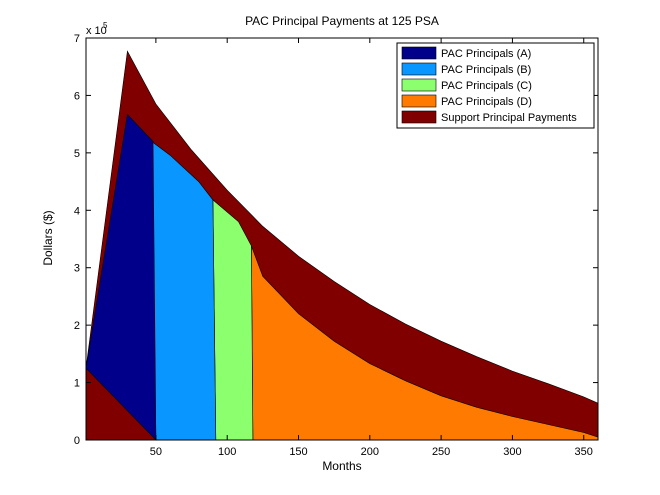  What do you see at coordinates (105, 25) in the screenshot?
I see `y-exponent-power: 5` at bounding box center [105, 25].